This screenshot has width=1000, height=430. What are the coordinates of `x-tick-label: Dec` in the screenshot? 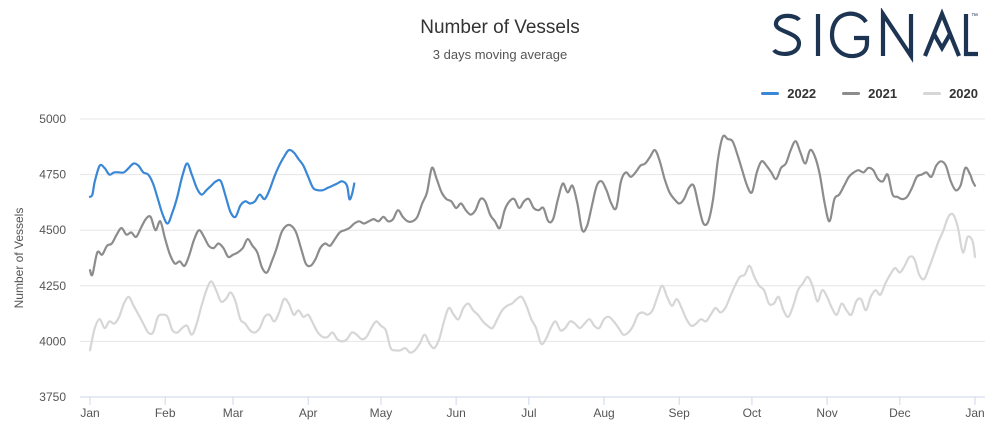 It's located at (899, 413).